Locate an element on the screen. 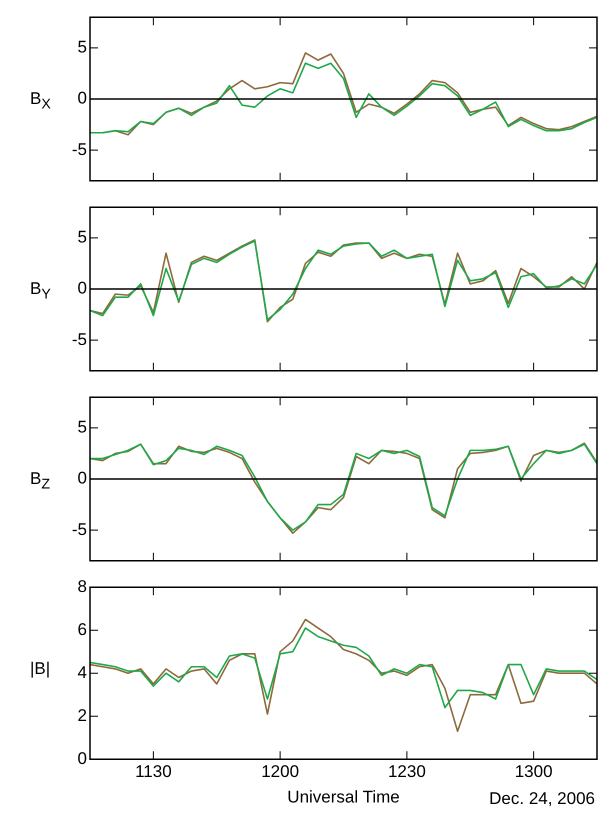 This screenshot has height=816, width=605. y-tick-label: 4 is located at coordinates (82, 672).